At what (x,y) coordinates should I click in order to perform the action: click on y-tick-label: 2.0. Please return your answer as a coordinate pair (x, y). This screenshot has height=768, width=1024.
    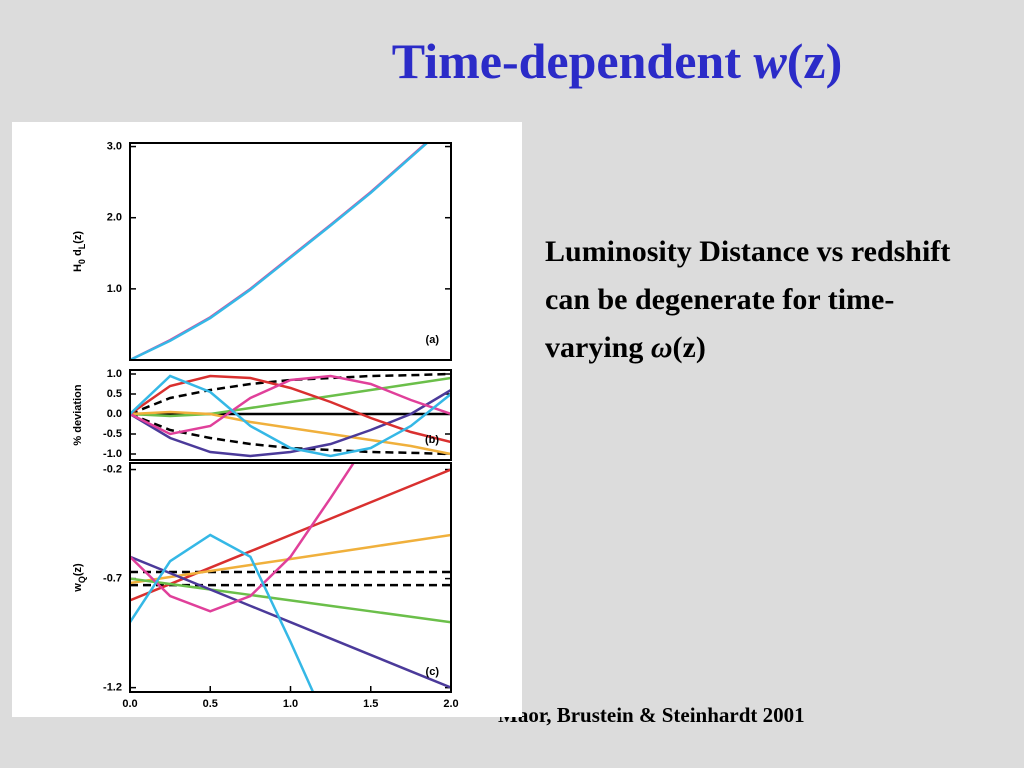
    Looking at the image, I should click on (114, 218).